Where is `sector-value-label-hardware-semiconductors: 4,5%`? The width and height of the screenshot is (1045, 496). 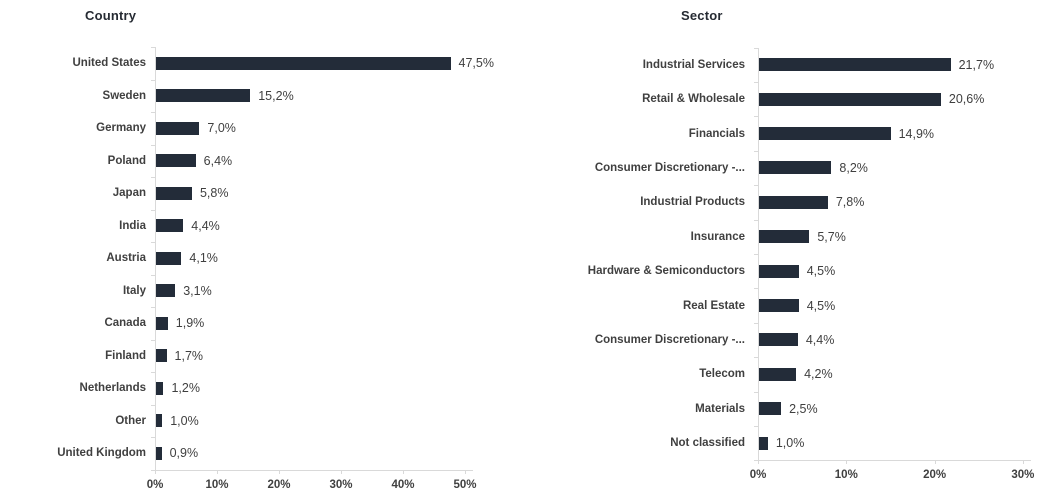
sector-value-label-hardware-semiconductors: 4,5% is located at coordinates (821, 271).